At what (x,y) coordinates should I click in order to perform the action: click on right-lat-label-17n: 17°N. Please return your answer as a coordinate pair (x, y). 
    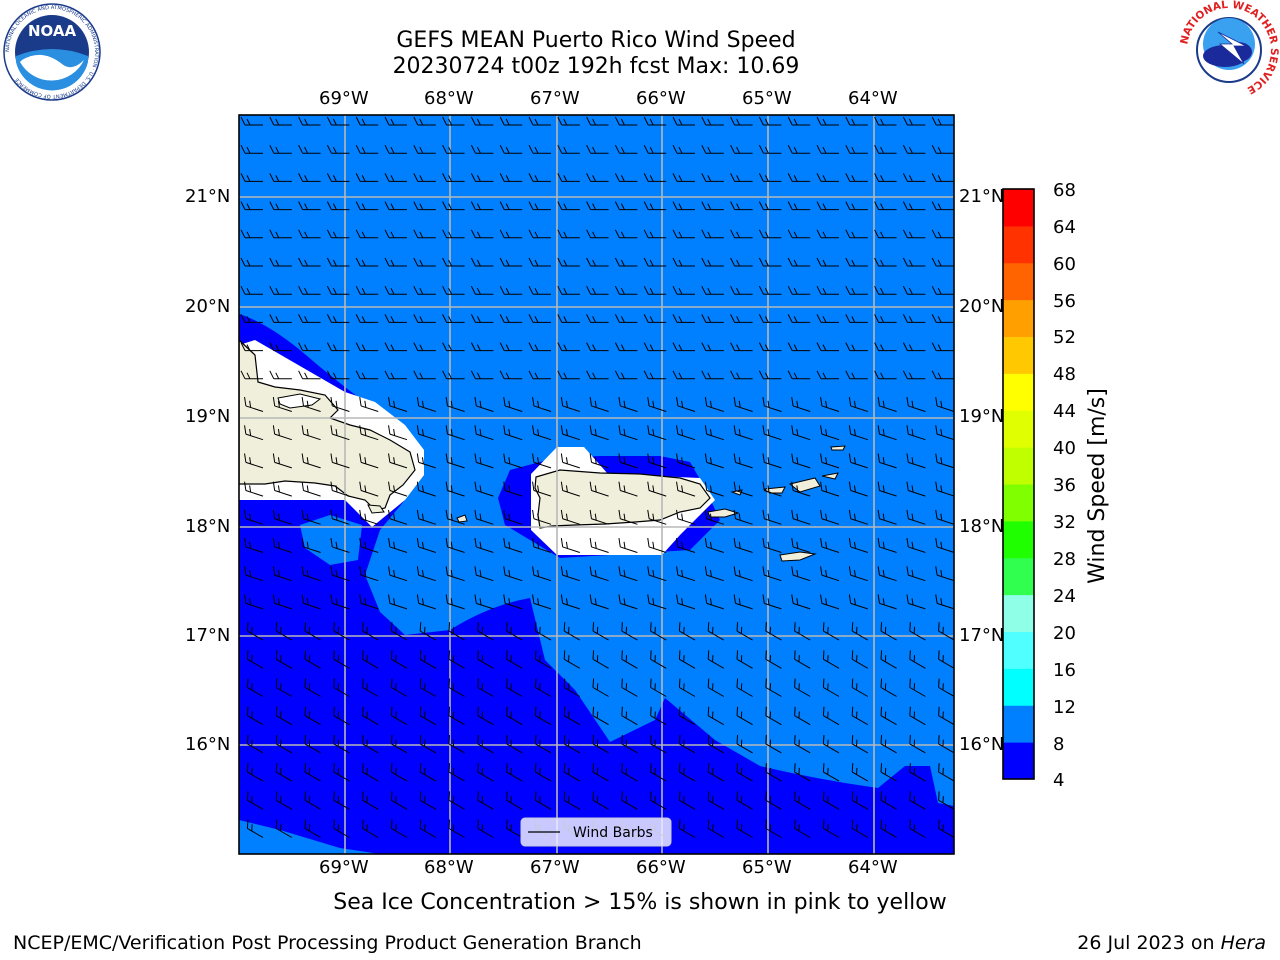
    Looking at the image, I should click on (982, 635).